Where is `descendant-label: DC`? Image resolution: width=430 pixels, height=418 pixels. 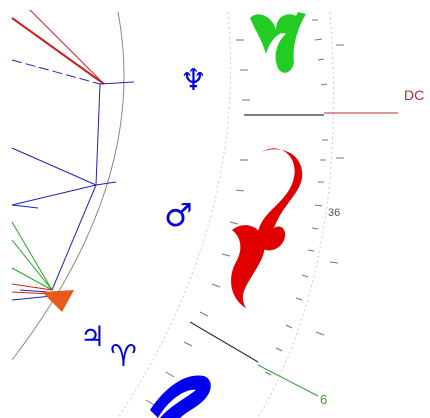 descendant-label: DC is located at coordinates (414, 95).